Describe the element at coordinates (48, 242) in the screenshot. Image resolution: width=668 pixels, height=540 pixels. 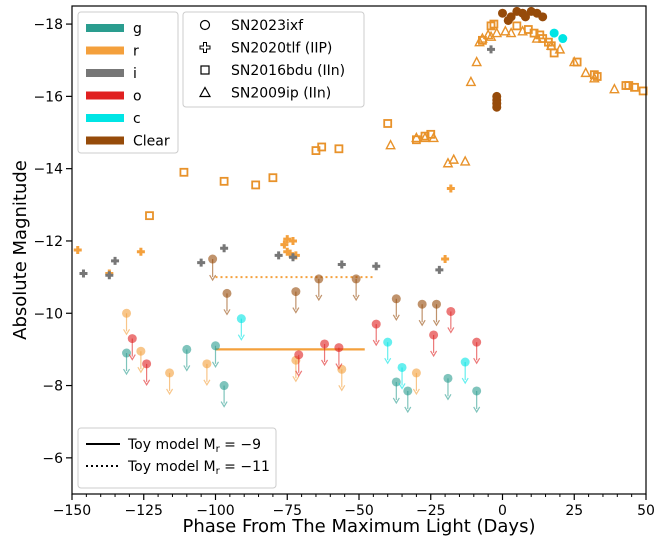
I see `y-tick-label: −12` at that location.